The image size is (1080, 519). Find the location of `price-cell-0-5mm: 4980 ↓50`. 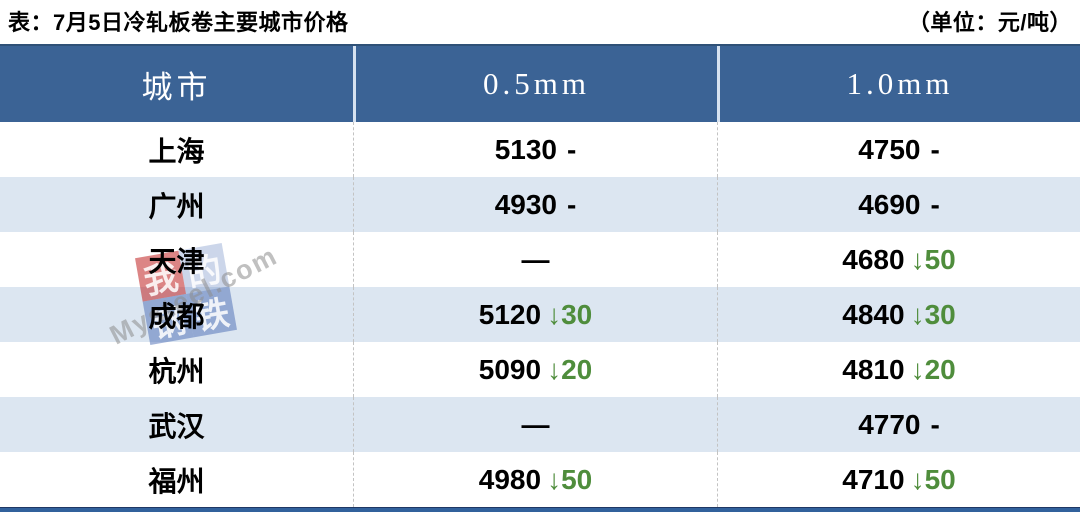

price-cell-0-5mm: 4980 ↓50 is located at coordinates (535, 479).